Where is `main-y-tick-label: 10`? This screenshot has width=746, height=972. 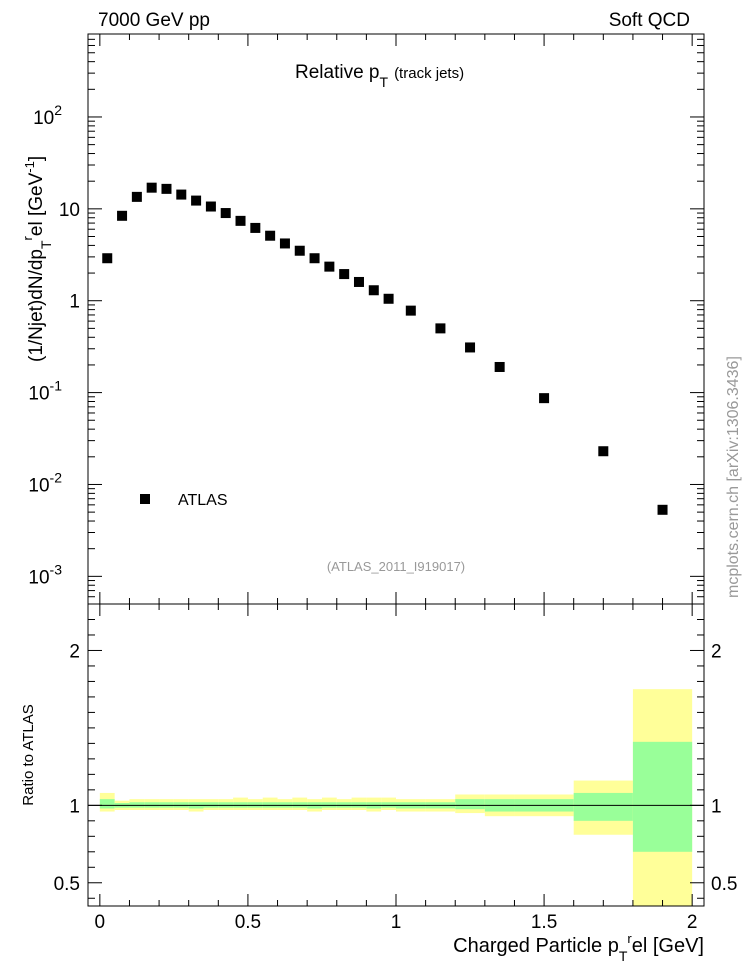
main-y-tick-label: 10 is located at coordinates (69, 210).